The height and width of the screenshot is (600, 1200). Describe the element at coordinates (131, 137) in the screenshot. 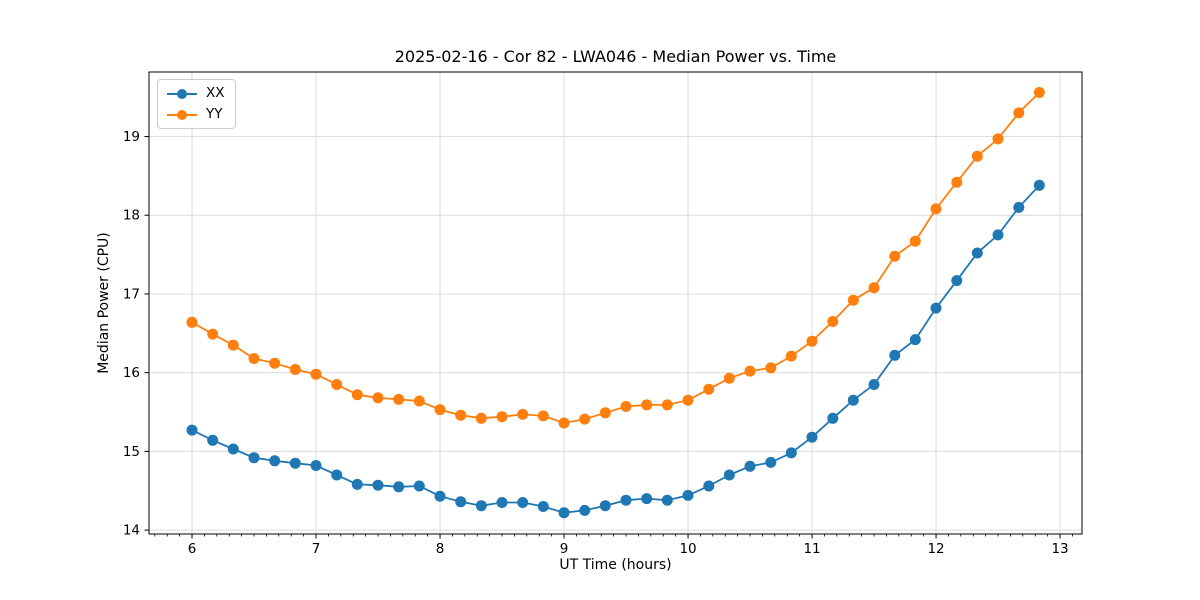

I see `y-tick-label: 19` at that location.